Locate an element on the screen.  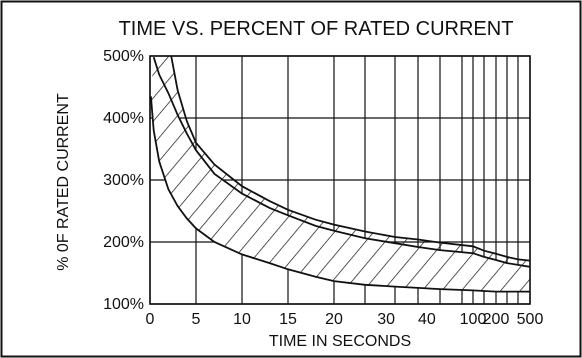
y-tick-label: 500% is located at coordinates (123, 56).